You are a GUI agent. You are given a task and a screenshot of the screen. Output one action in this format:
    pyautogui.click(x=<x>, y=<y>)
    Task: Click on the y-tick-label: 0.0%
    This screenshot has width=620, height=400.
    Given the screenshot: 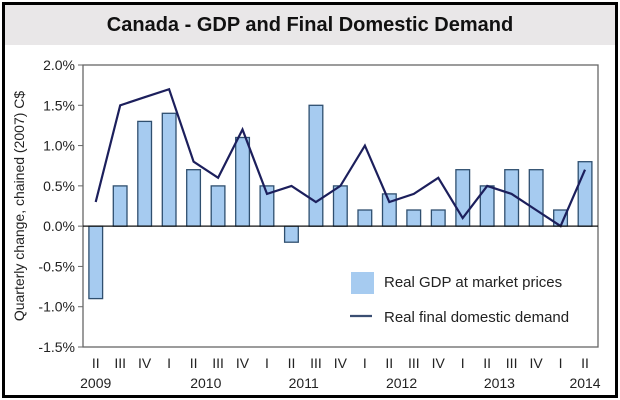 What is the action you would take?
    pyautogui.click(x=59, y=226)
    